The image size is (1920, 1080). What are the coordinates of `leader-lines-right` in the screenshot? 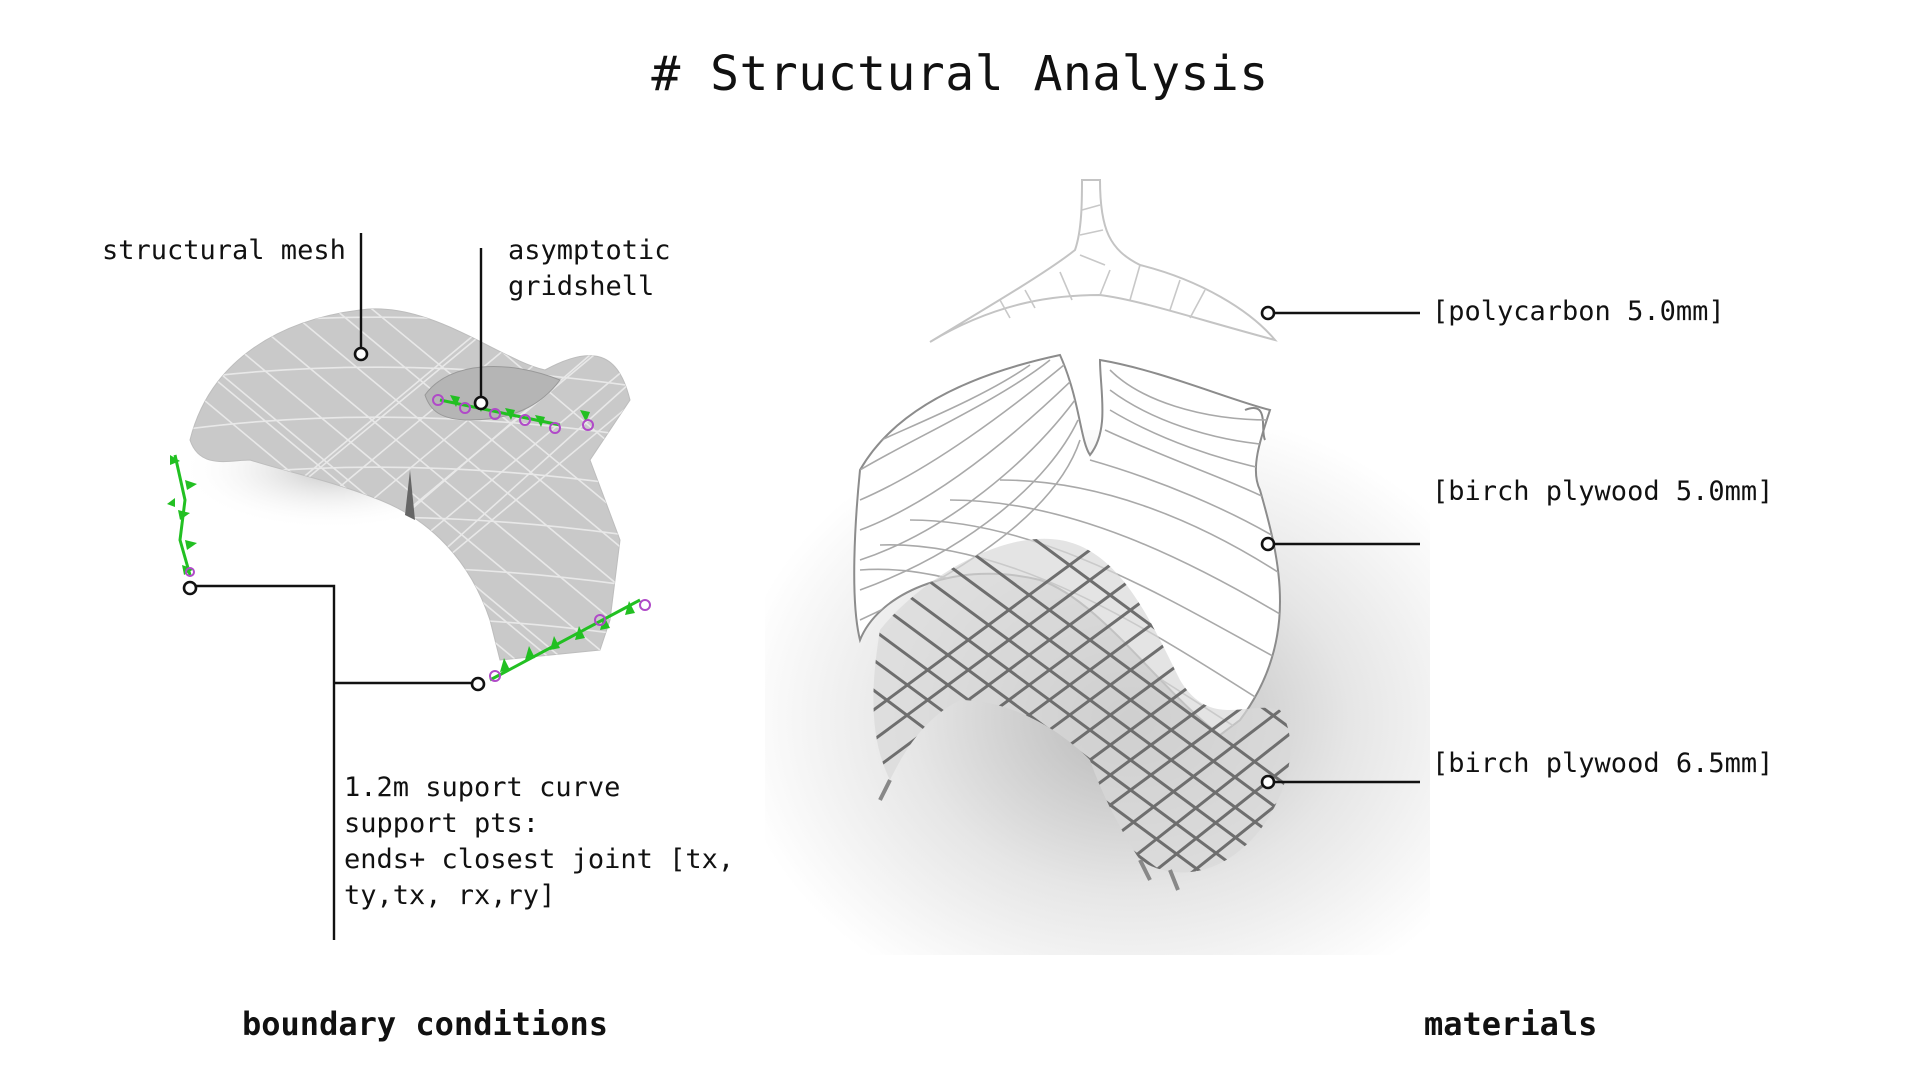 It's located at (1345, 547).